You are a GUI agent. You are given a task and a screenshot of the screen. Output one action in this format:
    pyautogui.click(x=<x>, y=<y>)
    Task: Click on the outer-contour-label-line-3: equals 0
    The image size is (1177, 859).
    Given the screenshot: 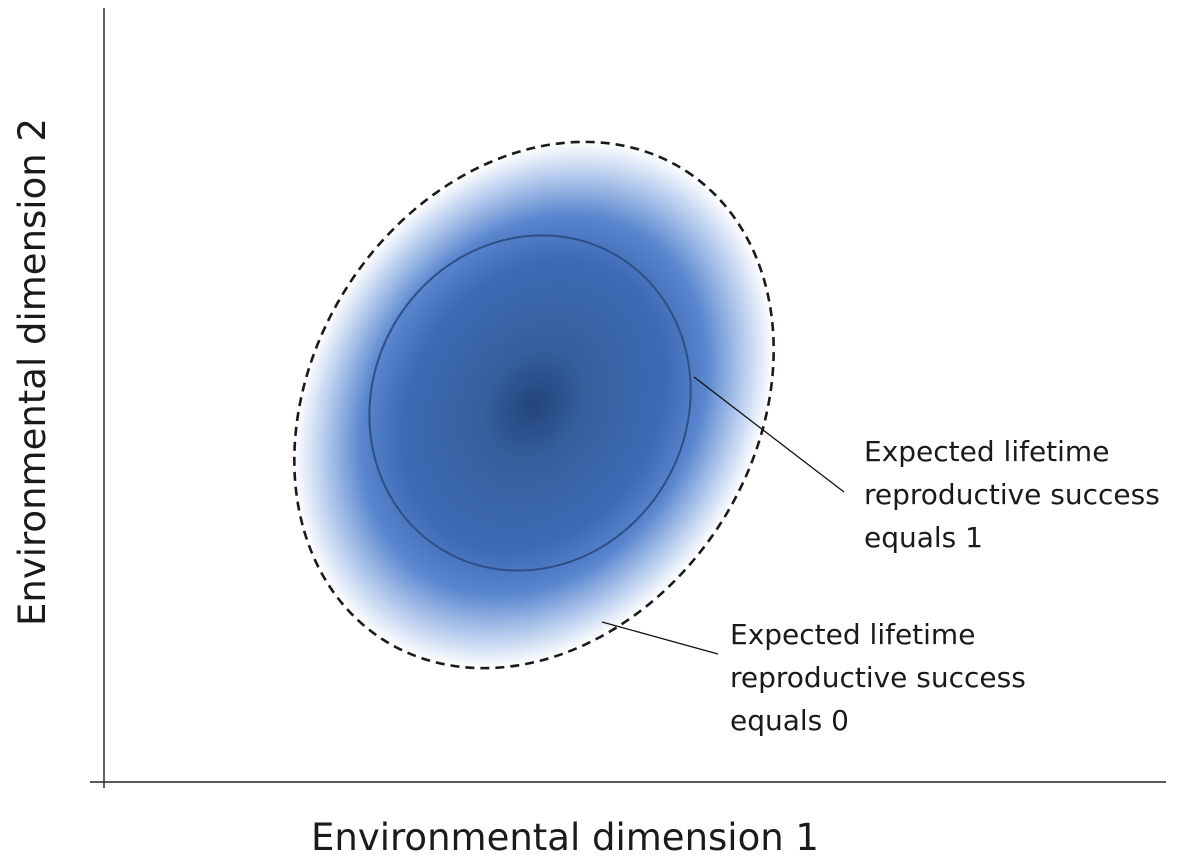 What is the action you would take?
    pyautogui.click(x=789, y=720)
    